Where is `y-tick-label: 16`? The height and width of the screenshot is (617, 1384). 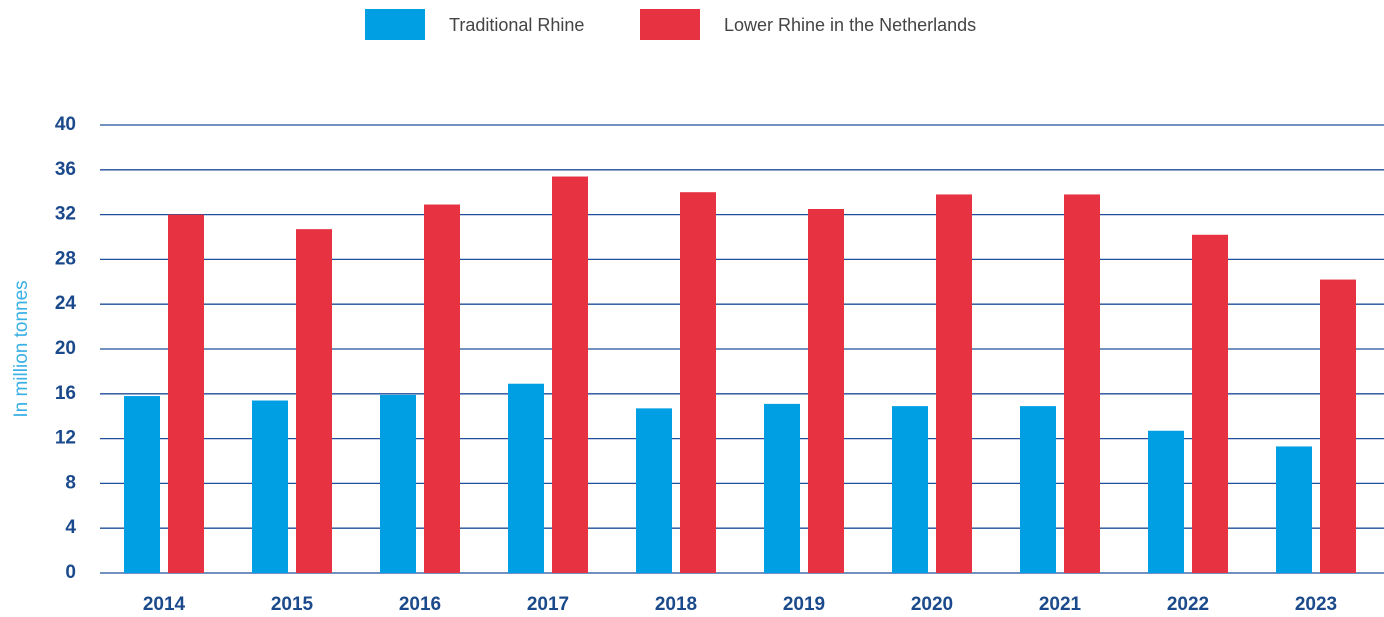 y-tick-label: 16 is located at coordinates (65, 393).